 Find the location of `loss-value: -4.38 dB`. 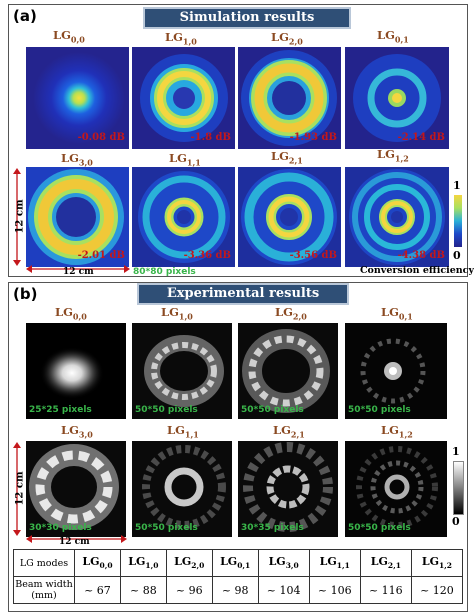

loss-value: -4.38 dB is located at coordinates (421, 255).